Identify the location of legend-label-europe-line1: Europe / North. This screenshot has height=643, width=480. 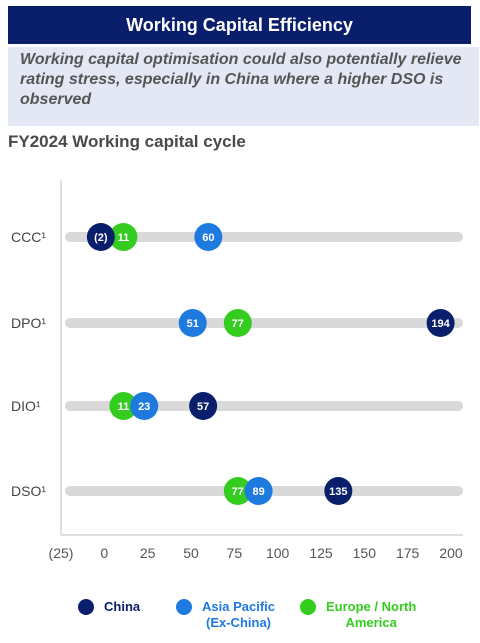
(371, 606).